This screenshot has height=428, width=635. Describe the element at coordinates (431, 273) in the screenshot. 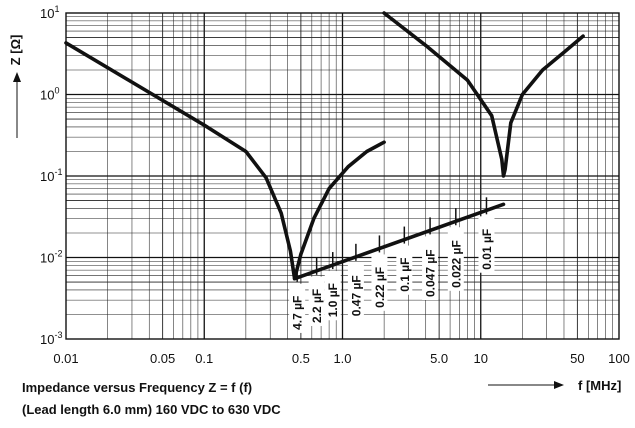

I see `capacitance-label-text: 0.047 µF` at that location.